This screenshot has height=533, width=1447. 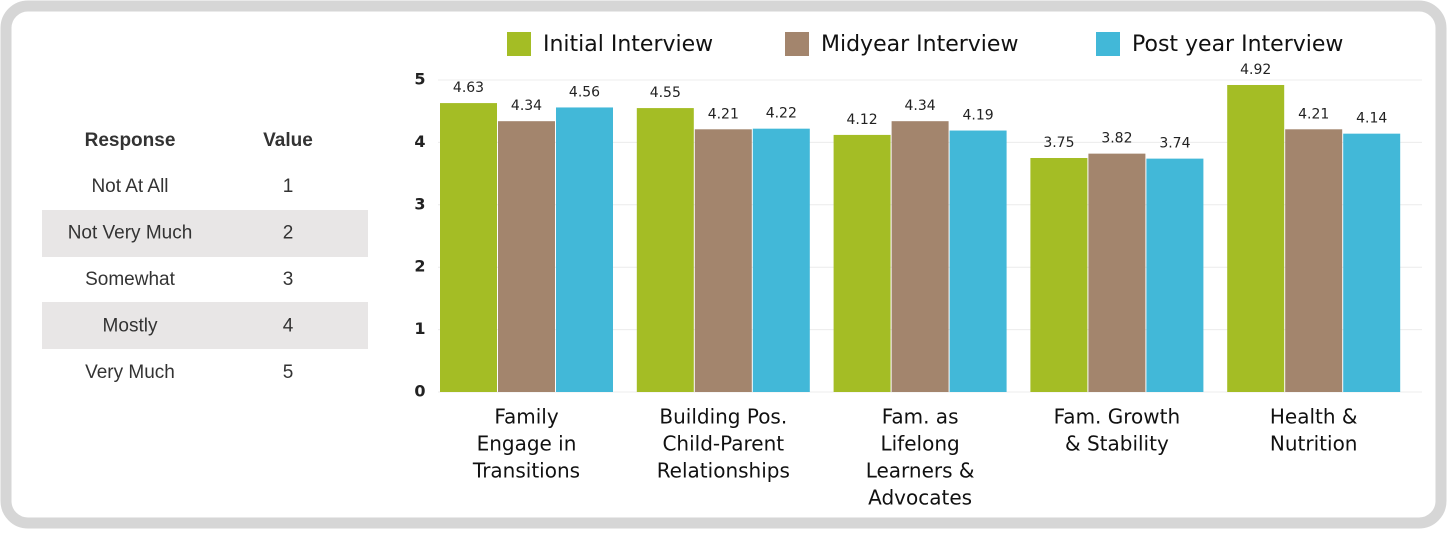 What do you see at coordinates (919, 444) in the screenshot?
I see `x-tick-label: Lifelong` at bounding box center [919, 444].